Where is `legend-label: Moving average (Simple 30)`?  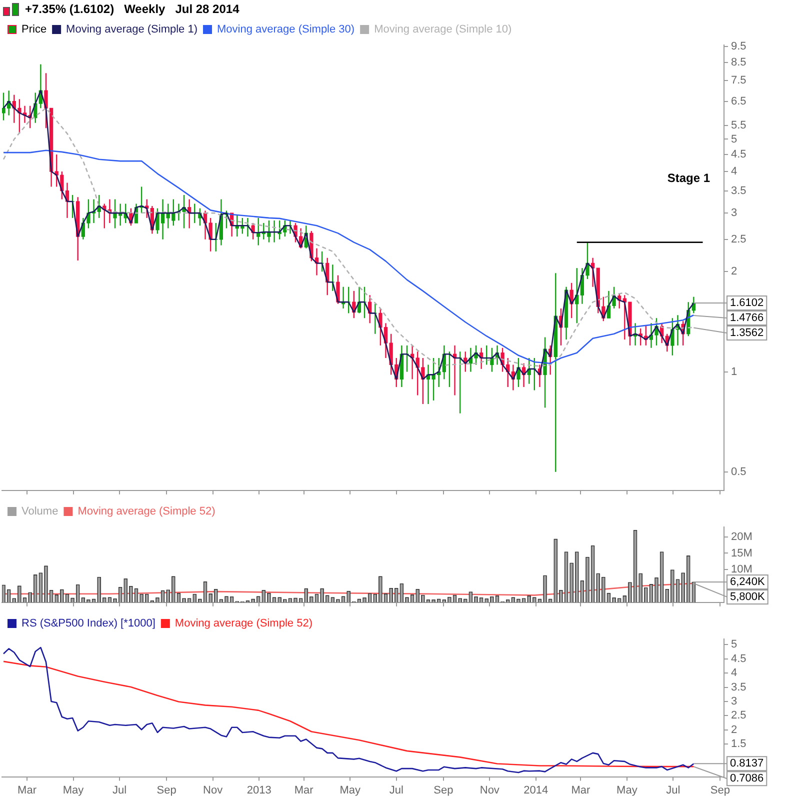 legend-label: Moving average (Simple 30) is located at coordinates (286, 30).